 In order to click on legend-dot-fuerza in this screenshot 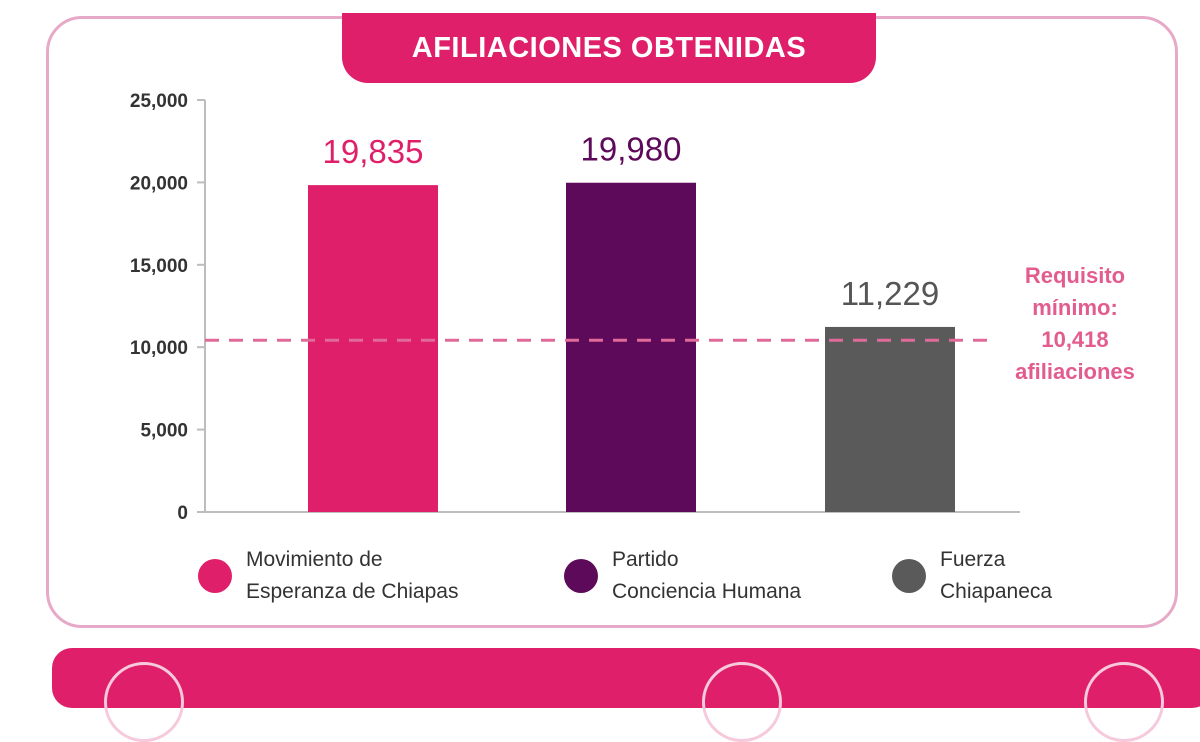, I will do `click(909, 576)`.